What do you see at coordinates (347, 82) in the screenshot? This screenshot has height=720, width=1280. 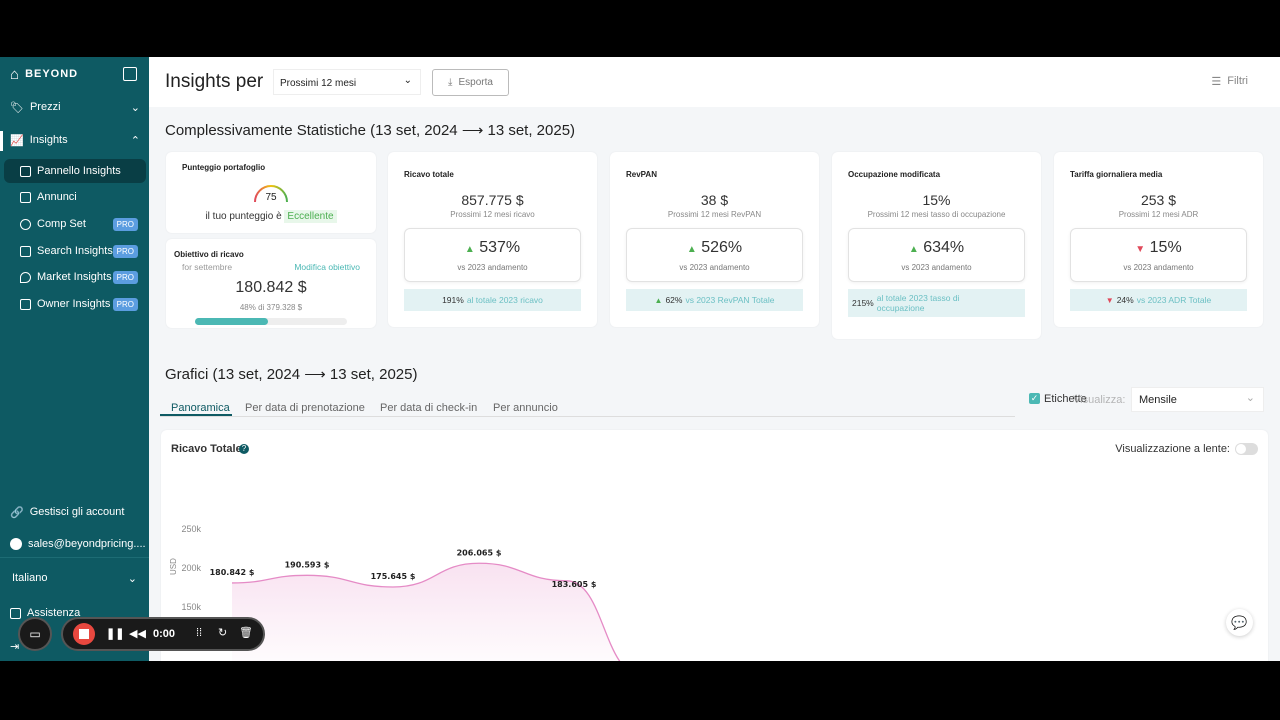 I see `period-select: Prossimi 12 mesi ⌄` at bounding box center [347, 82].